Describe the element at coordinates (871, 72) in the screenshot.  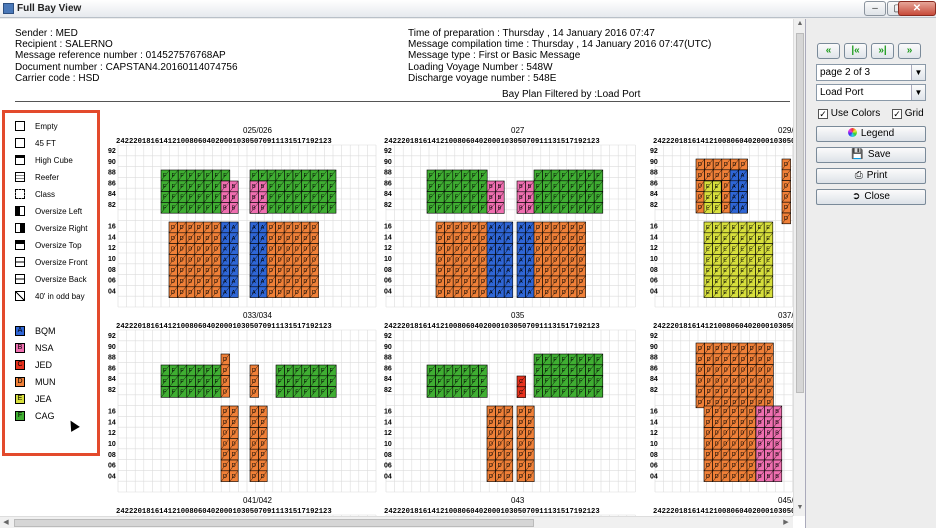
I see `page-select: page 2 of 3 ▼` at that location.